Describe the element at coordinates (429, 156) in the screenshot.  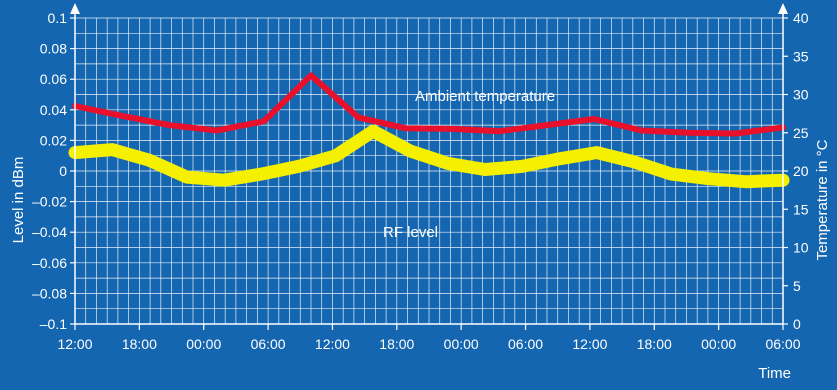
I see `series-line-rf-level` at that location.